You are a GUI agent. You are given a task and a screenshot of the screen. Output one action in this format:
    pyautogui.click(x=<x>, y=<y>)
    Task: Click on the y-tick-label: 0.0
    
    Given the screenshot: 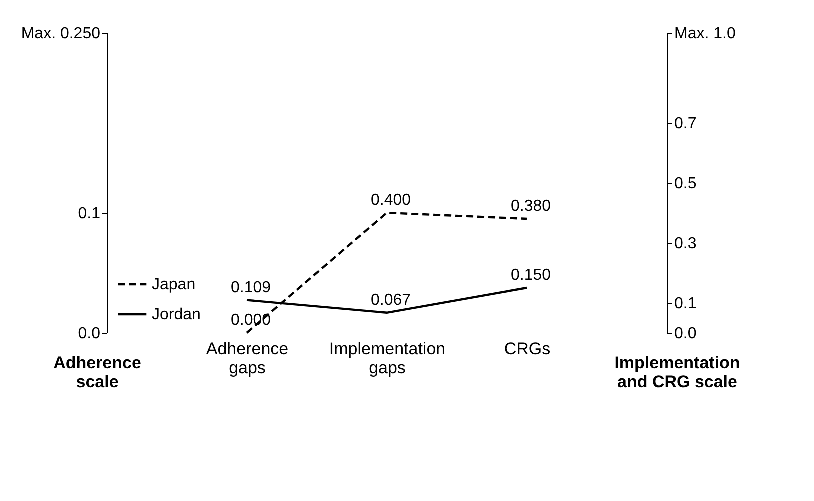 What is the action you would take?
    pyautogui.click(x=89, y=334)
    